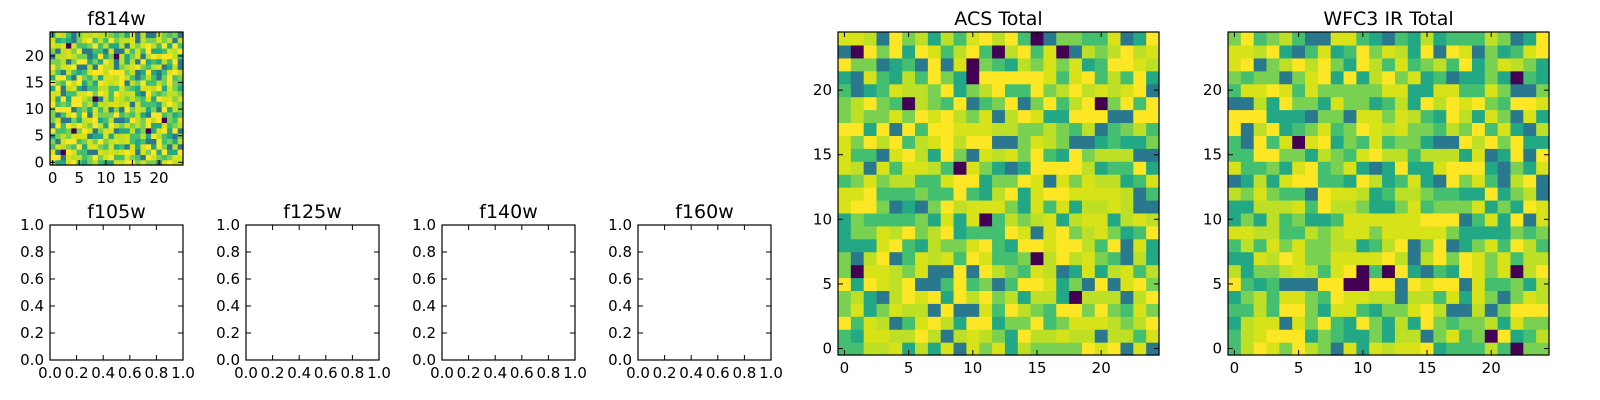 Image resolution: width=1600 pixels, height=400 pixels. What do you see at coordinates (228, 333) in the screenshot?
I see `y-tick-label: 0.2` at bounding box center [228, 333].